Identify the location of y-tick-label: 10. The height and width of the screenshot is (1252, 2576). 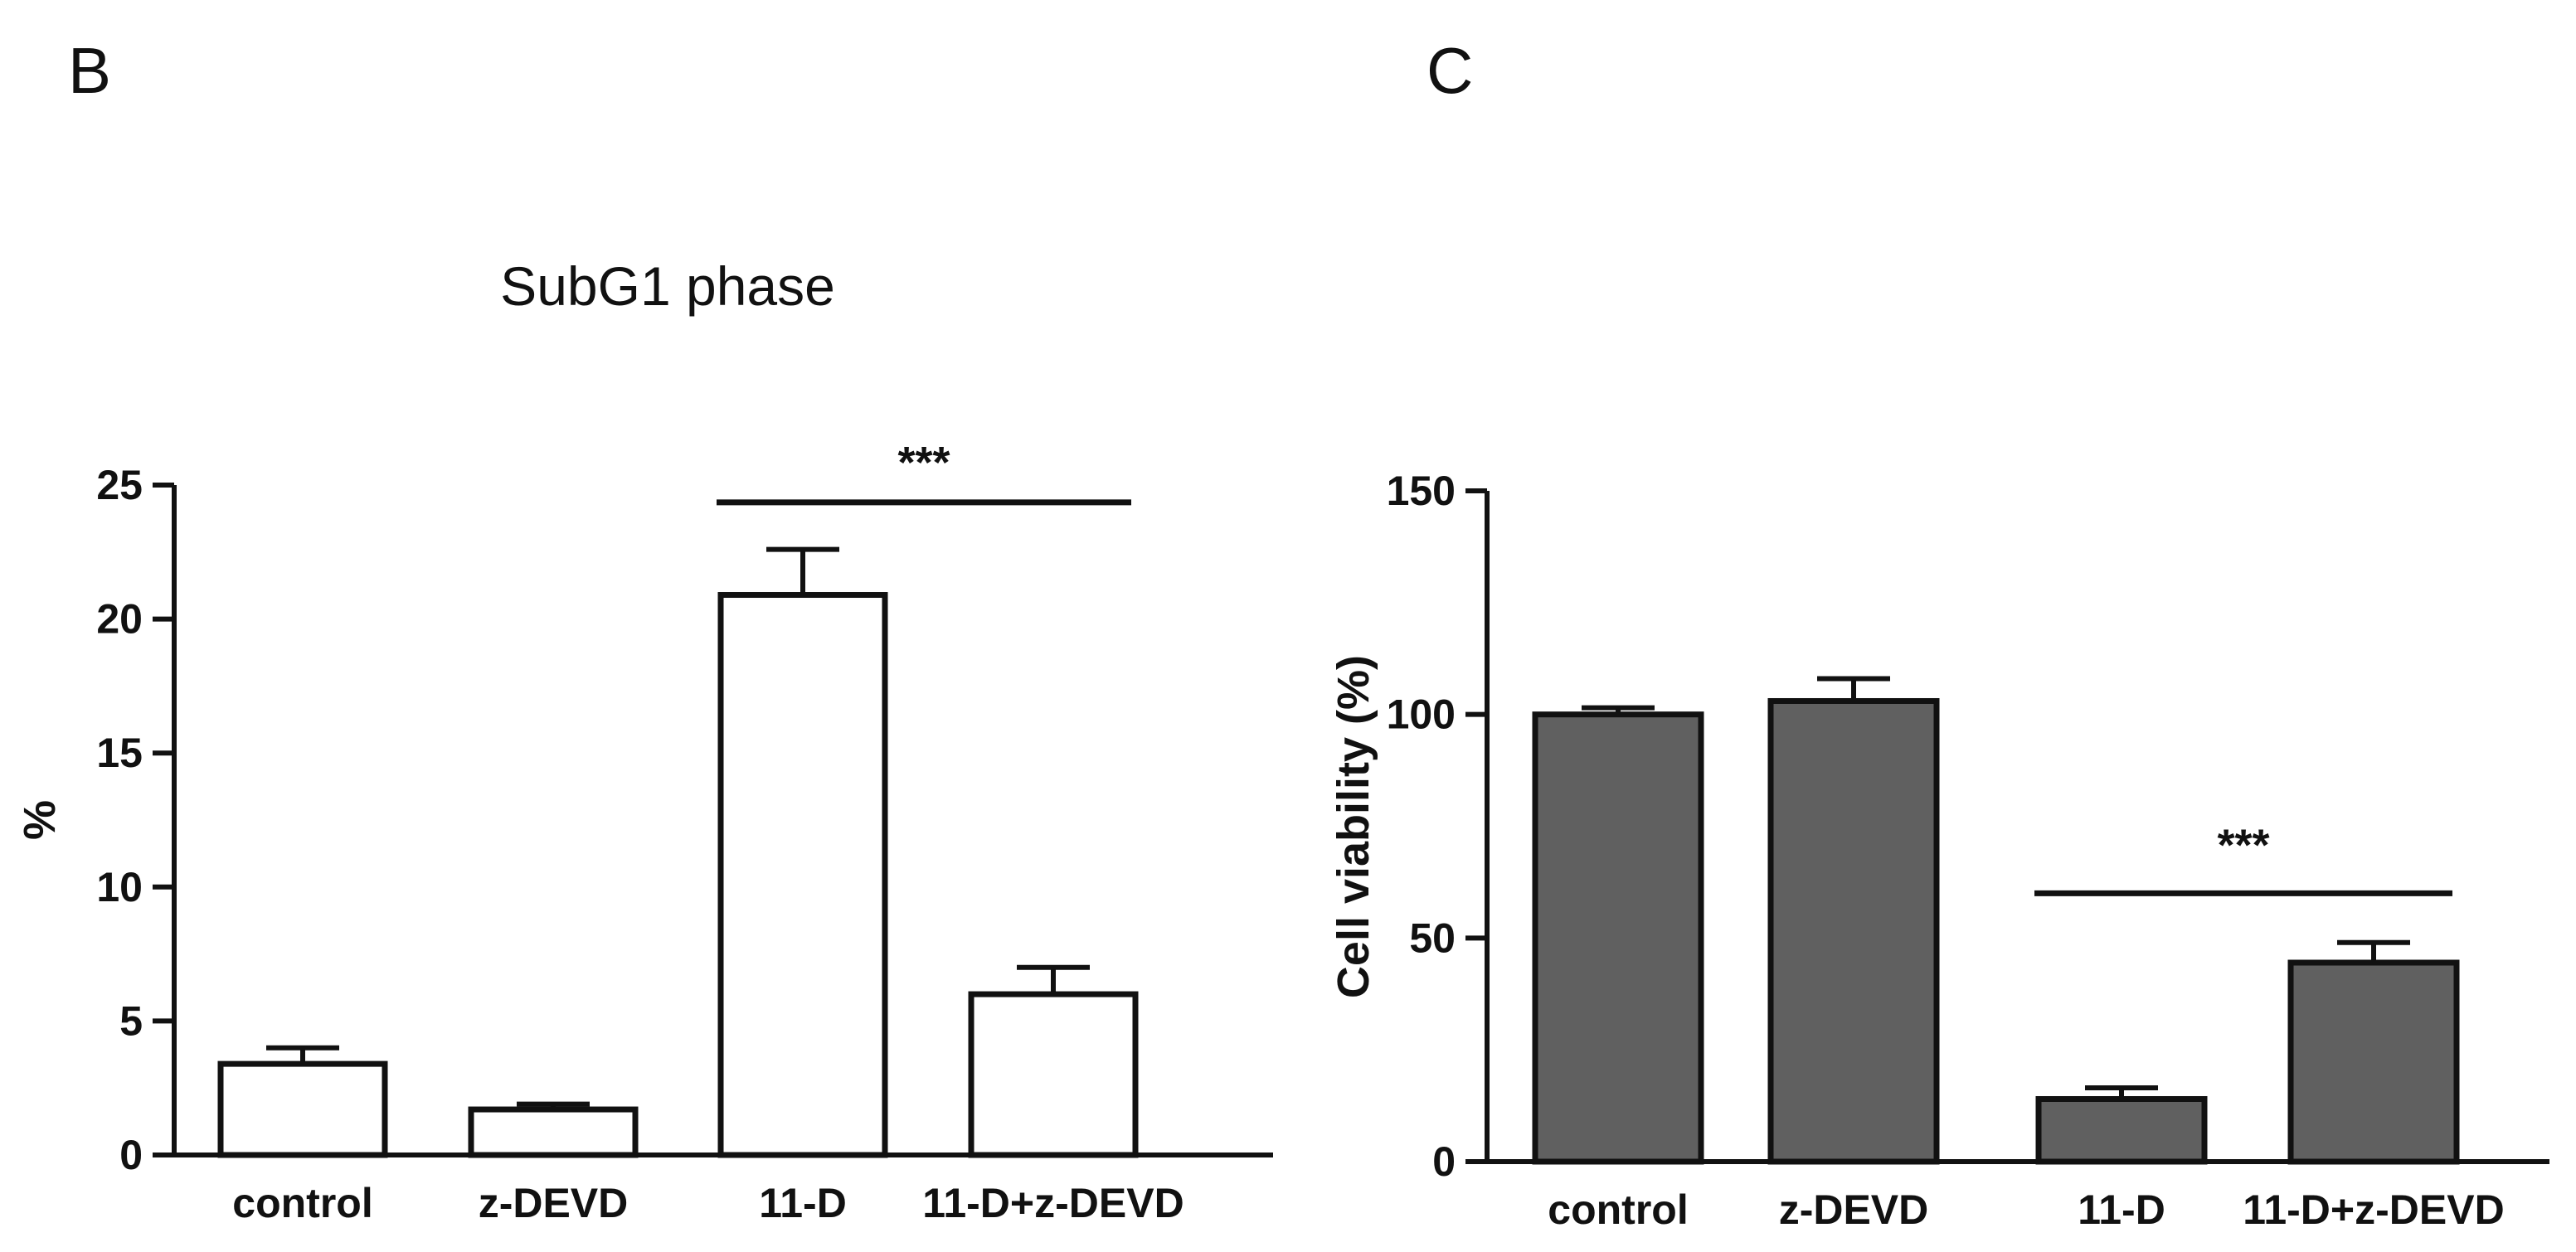
(120, 887).